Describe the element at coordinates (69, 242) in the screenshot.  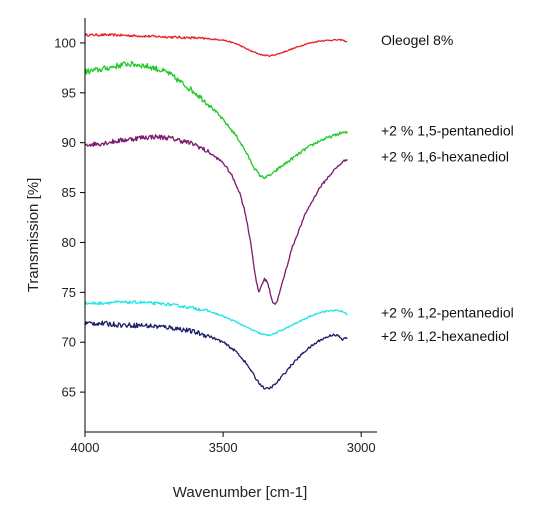
I see `y-tick-label: 80` at that location.